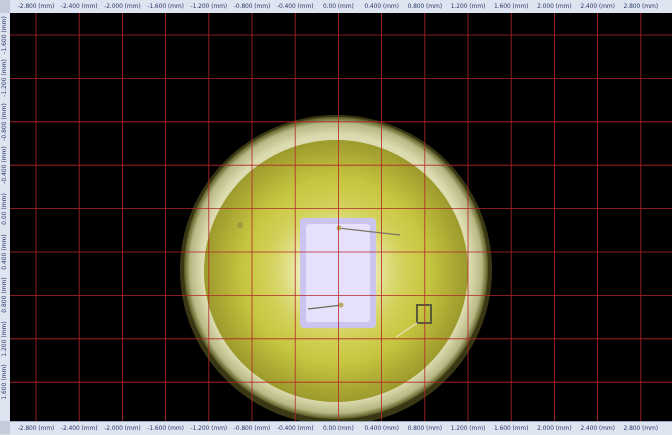 This screenshot has height=435, width=672. What do you see at coordinates (381, 6) in the screenshot?
I see `x-axis-label: 0.400 (mm)` at bounding box center [381, 6].